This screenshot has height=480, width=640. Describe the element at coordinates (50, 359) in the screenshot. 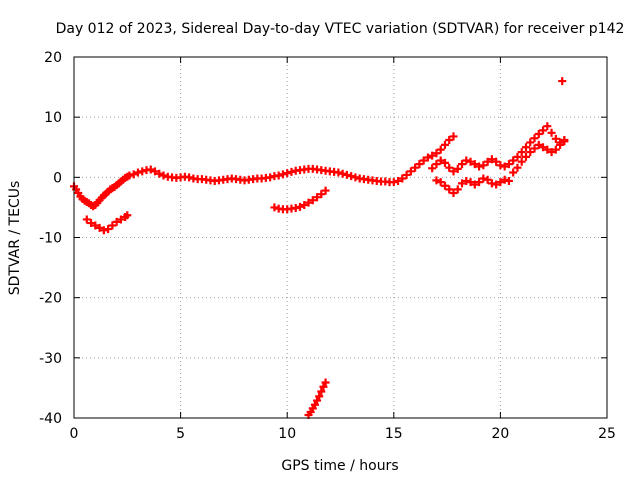

I see `y-tick-label: -30` at that location.